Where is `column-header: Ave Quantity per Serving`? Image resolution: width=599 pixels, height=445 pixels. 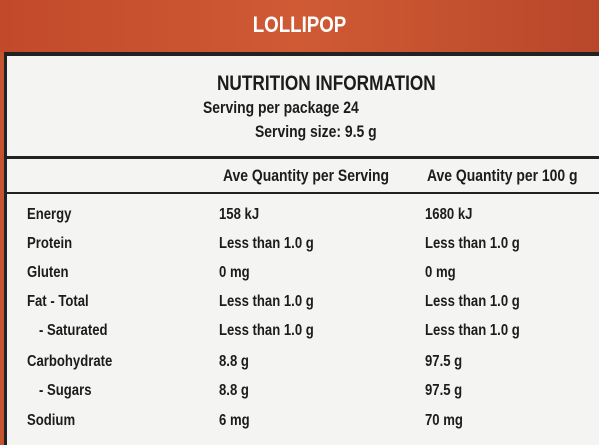 column-header: Ave Quantity per Serving is located at coordinates (306, 175).